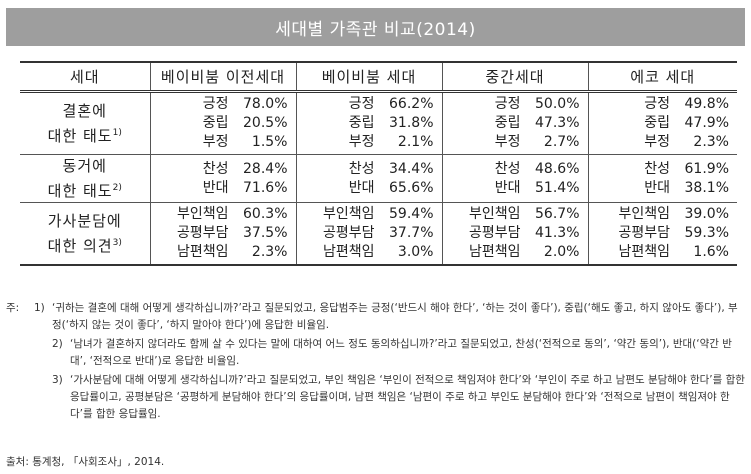 The height and width of the screenshot is (474, 751). Describe the element at coordinates (80, 246) in the screenshot. I see `row-header-text: 대한 의견` at that location.